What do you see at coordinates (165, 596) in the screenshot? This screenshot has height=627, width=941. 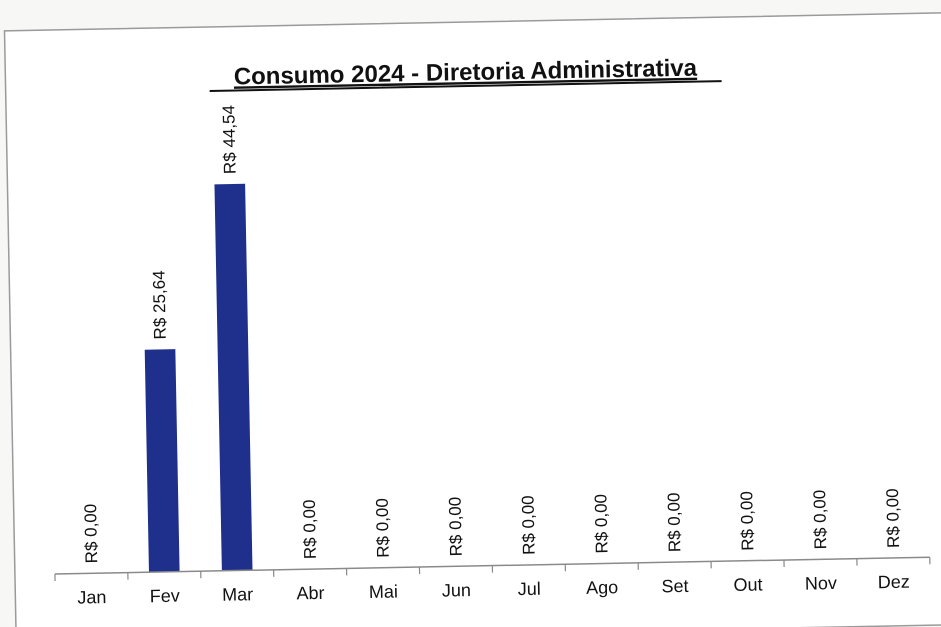 I see `x-tick-label-fev: Fev` at bounding box center [165, 596].